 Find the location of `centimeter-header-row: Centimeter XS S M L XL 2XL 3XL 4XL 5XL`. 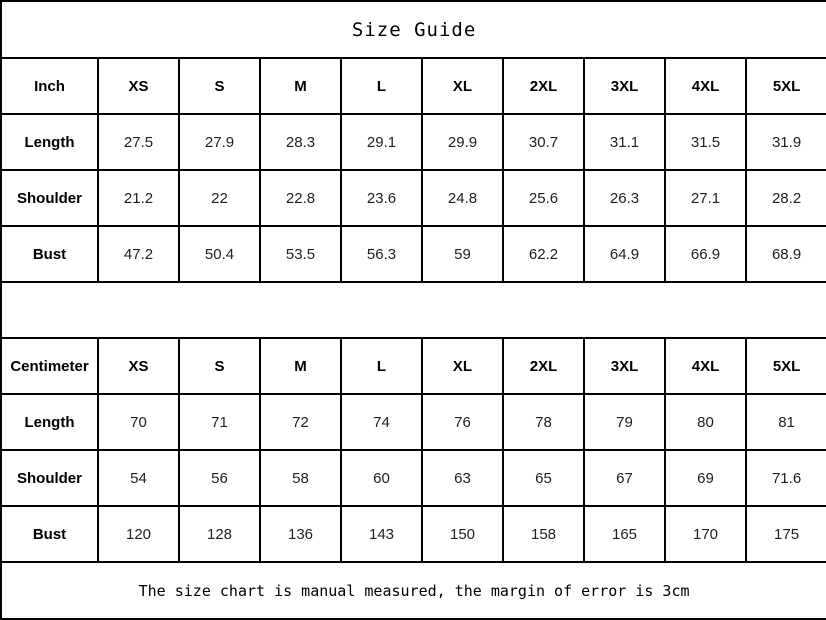

centimeter-header-row: Centimeter XS S M L XL 2XL 3XL 4XL 5XL is located at coordinates (413, 366).